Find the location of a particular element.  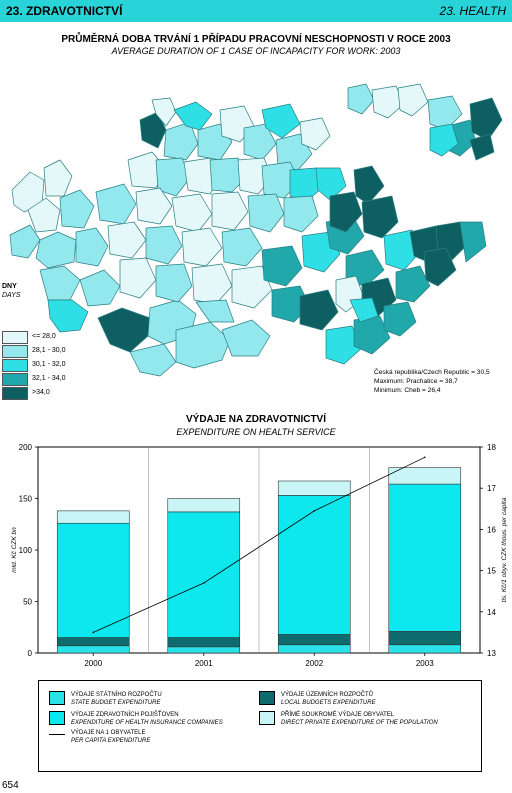

y2-tick-label: 18 is located at coordinates (491, 447).